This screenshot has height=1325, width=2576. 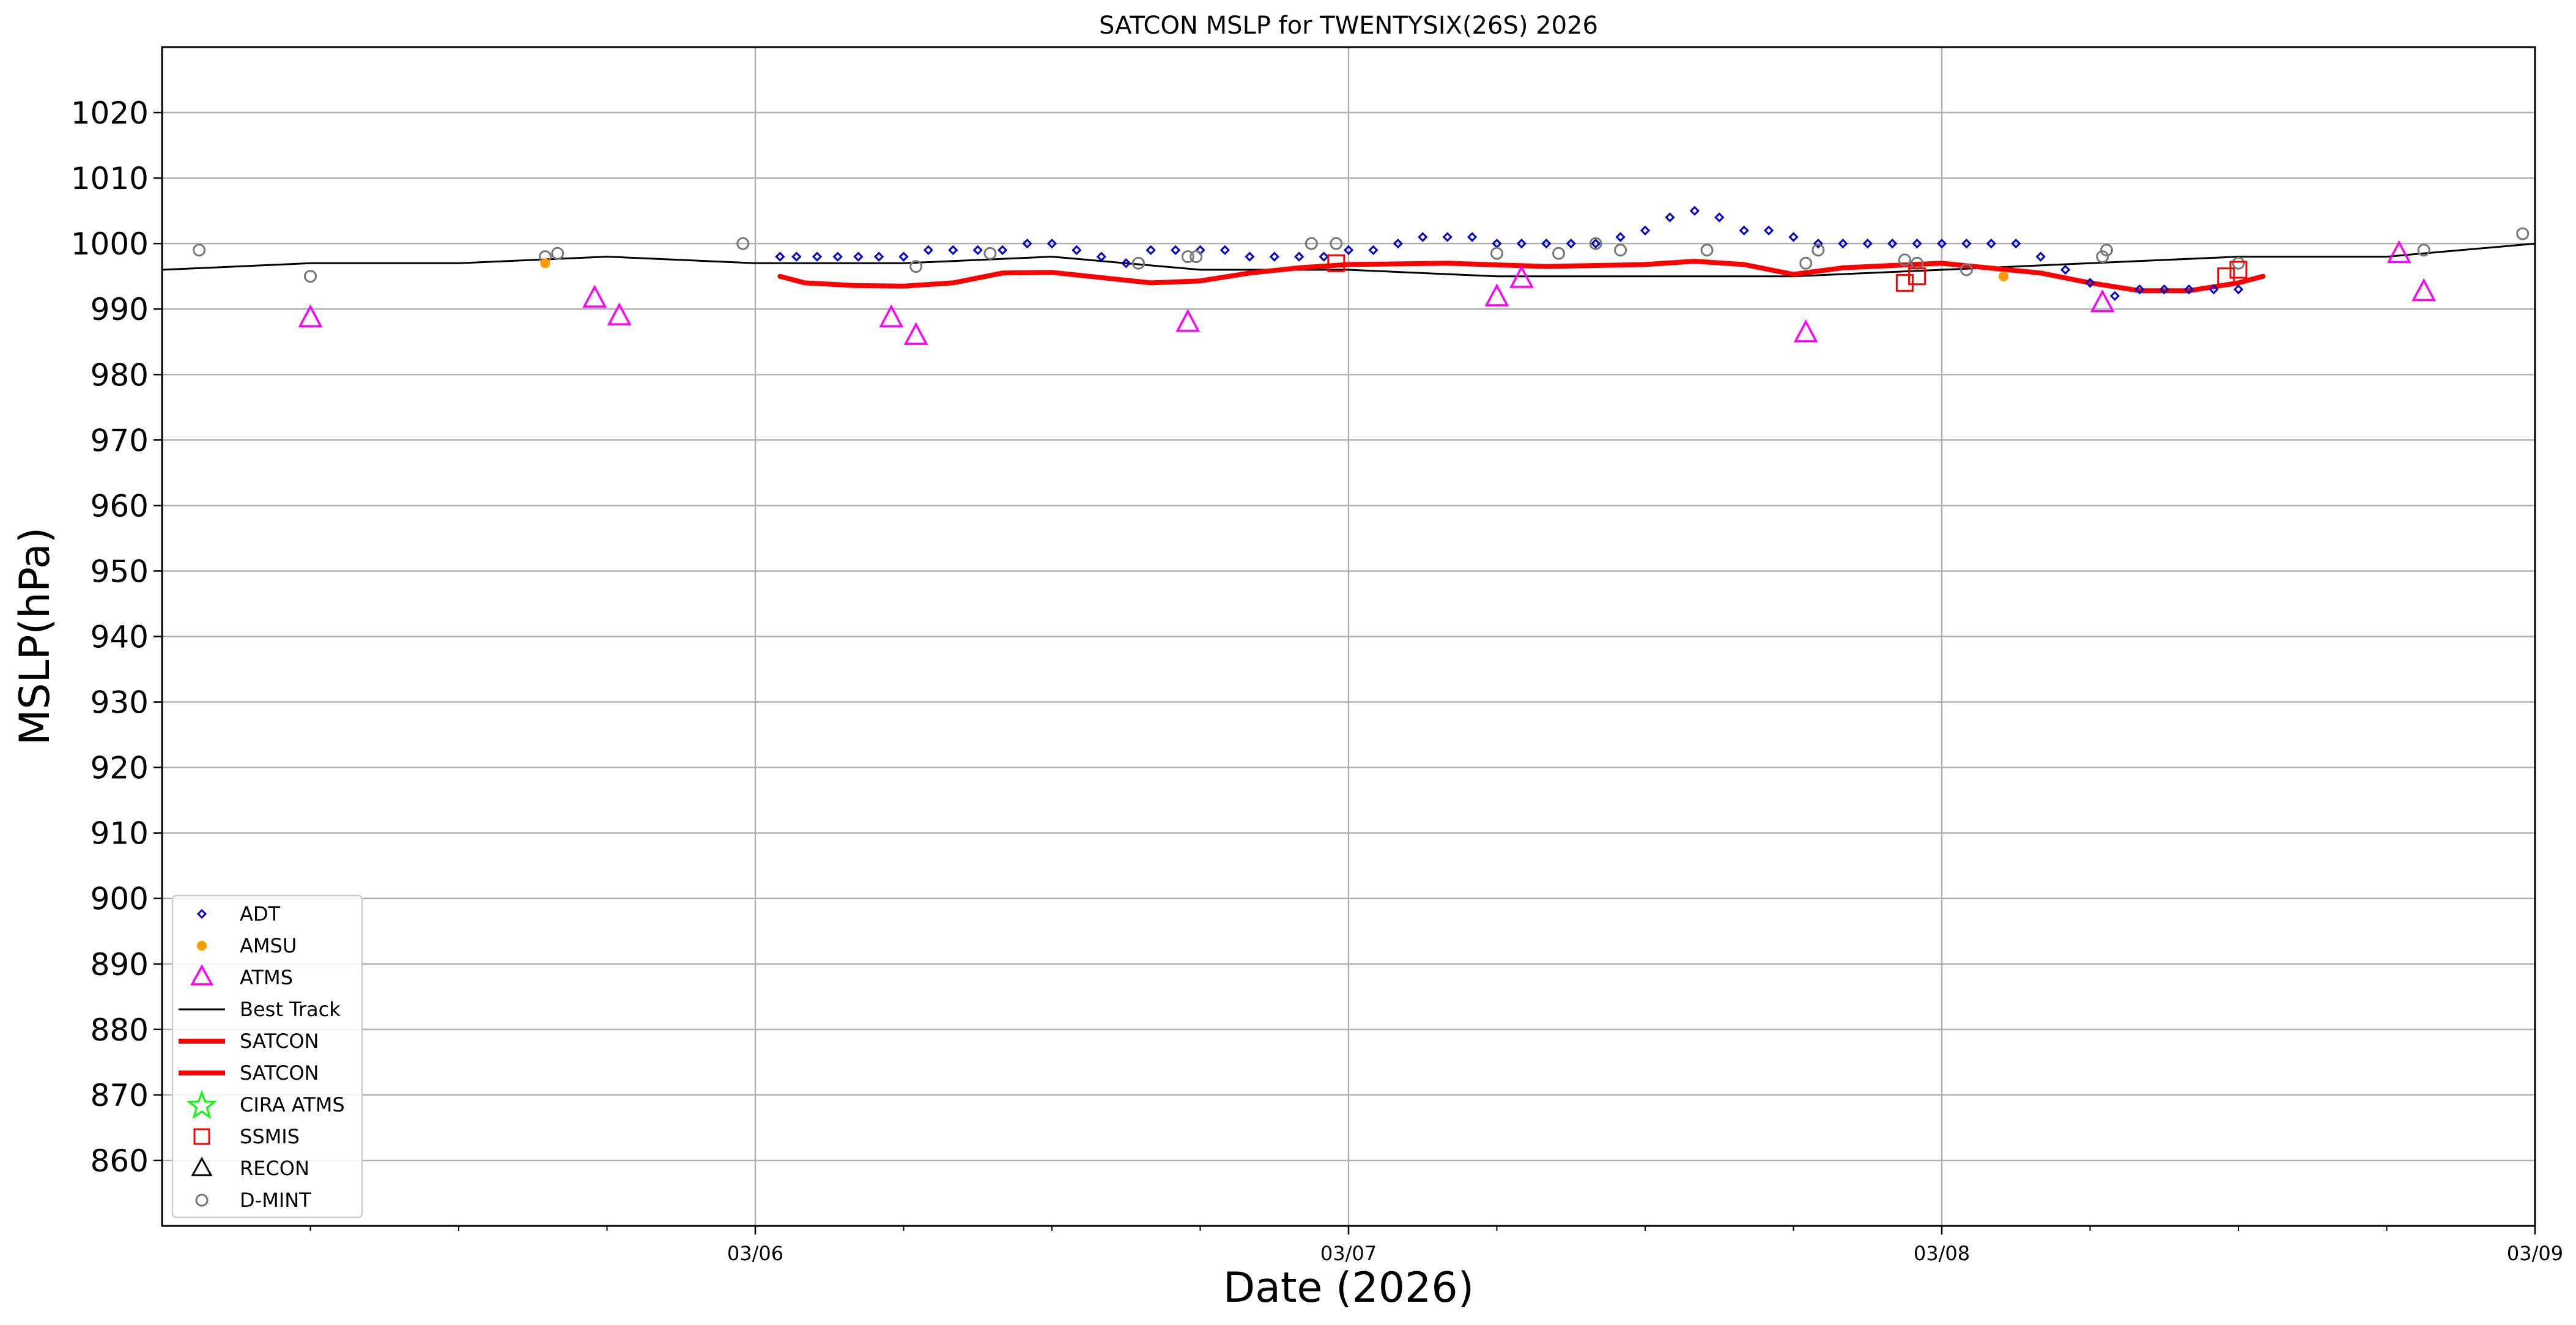 What do you see at coordinates (202, 1166) in the screenshot?
I see `legend-marker-recon` at bounding box center [202, 1166].